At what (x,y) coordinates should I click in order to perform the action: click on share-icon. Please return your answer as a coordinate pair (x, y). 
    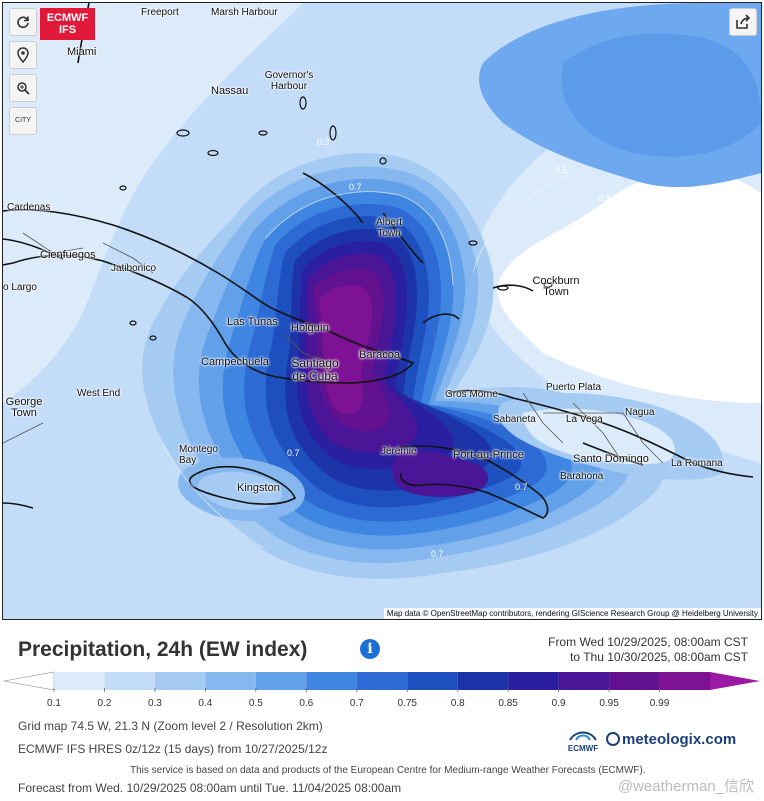
    Looking at the image, I should click on (743, 21).